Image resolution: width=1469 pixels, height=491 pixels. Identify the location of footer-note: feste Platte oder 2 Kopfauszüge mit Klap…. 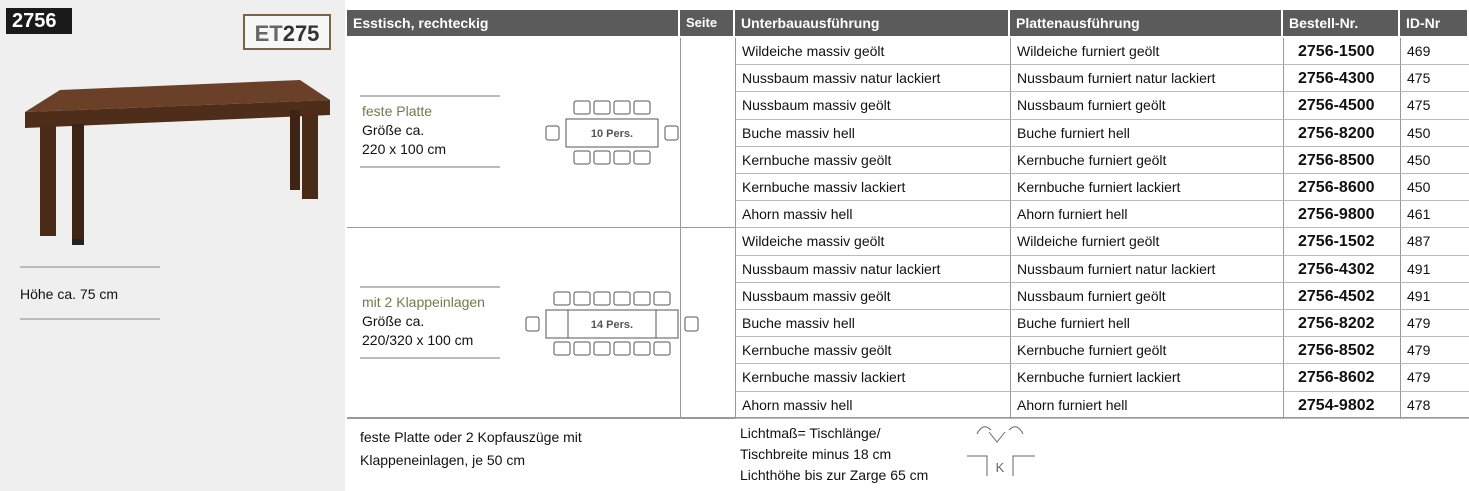
(471, 449).